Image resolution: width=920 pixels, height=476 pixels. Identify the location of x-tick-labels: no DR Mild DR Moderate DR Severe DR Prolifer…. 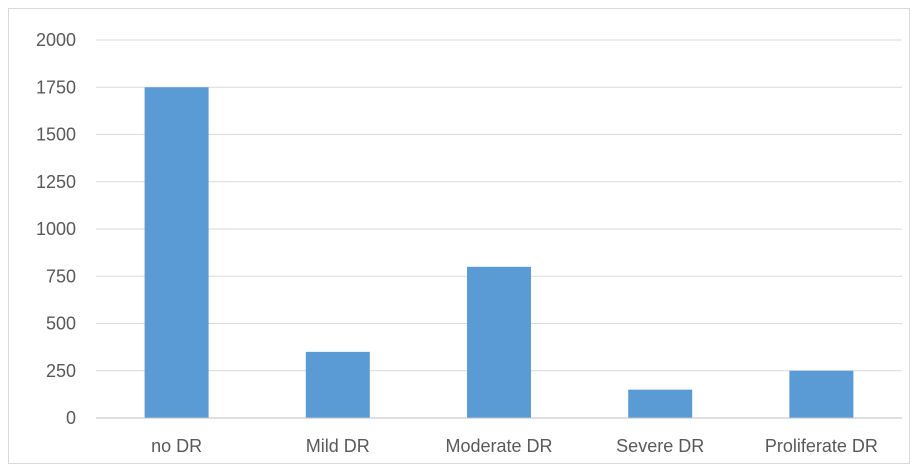
(514, 446).